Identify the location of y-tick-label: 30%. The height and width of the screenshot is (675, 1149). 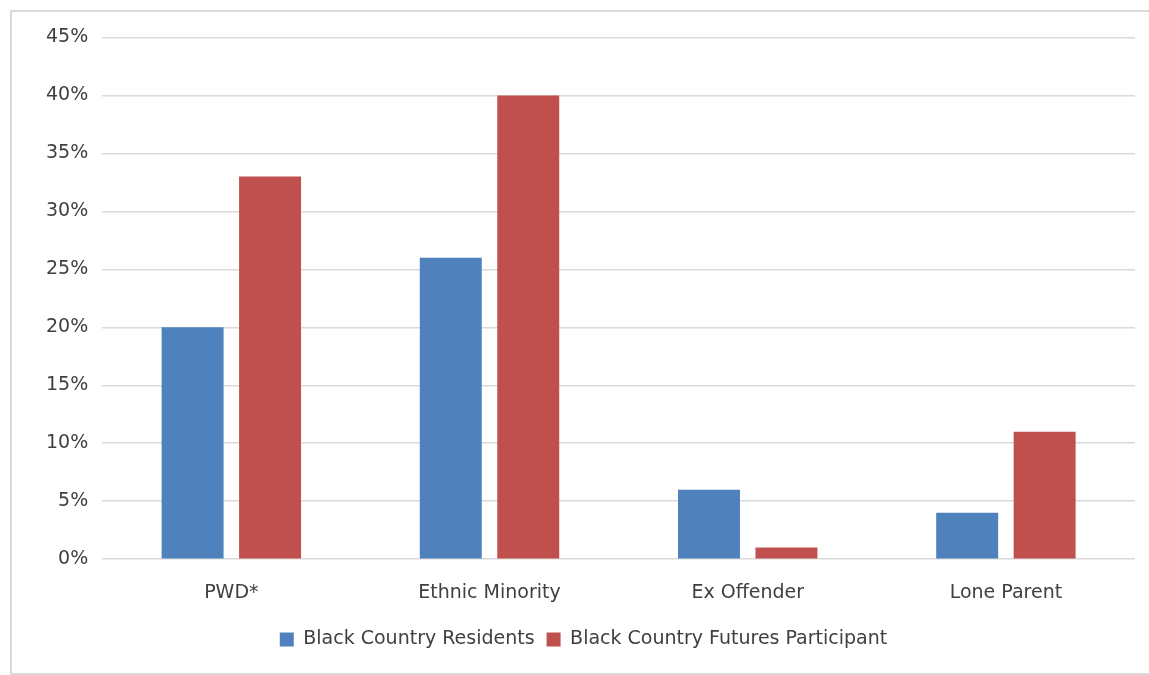
(67, 209).